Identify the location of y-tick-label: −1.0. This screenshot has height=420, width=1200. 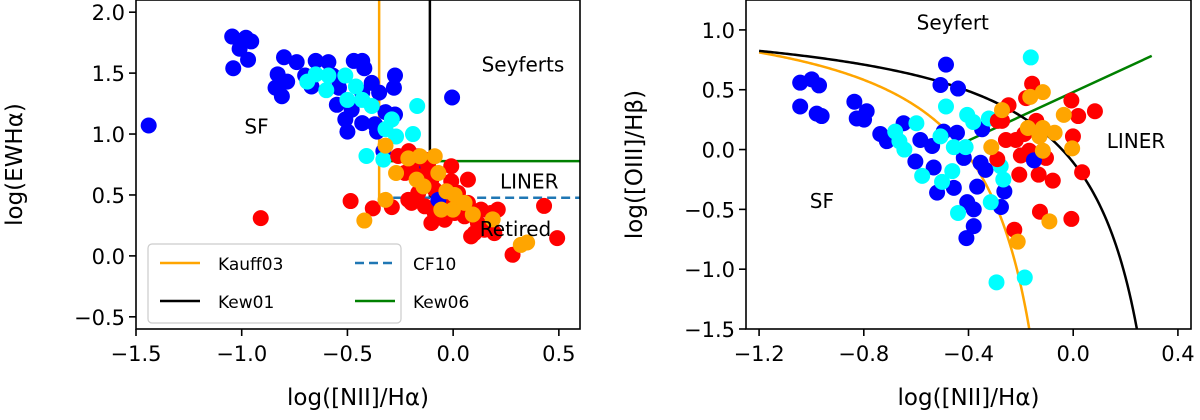
(709, 270).